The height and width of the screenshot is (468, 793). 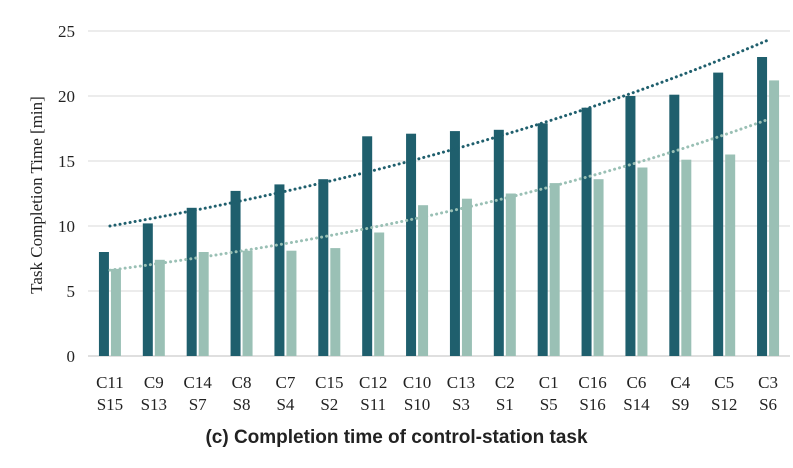 What do you see at coordinates (549, 382) in the screenshot?
I see `x-tick-label: C1` at bounding box center [549, 382].